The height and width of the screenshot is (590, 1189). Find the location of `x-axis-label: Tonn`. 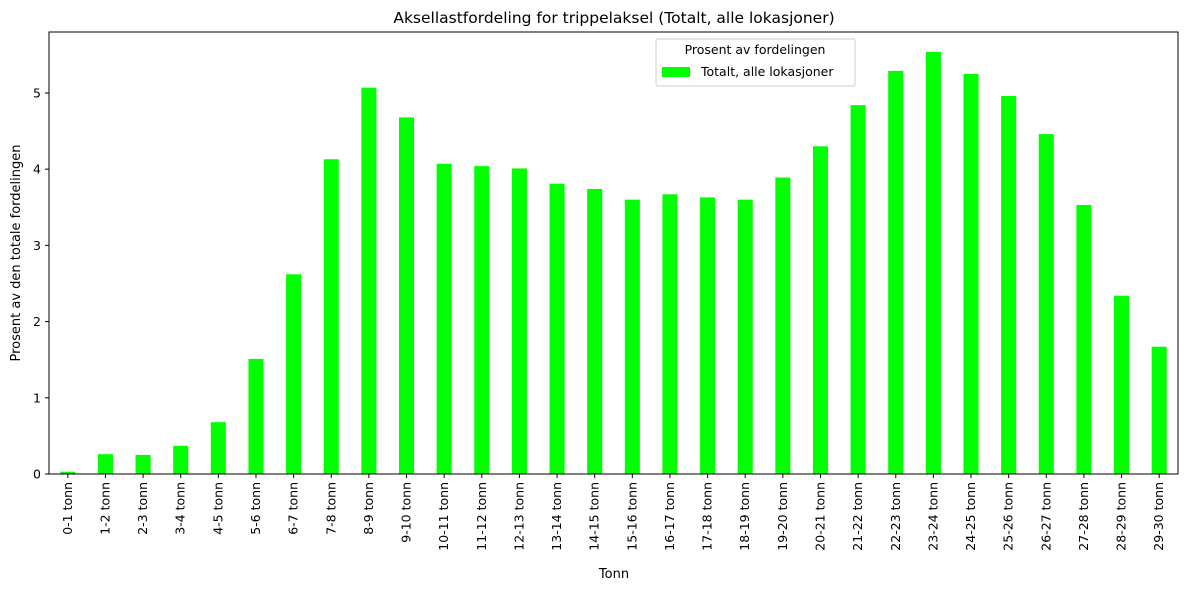

x-axis-label: Tonn is located at coordinates (613, 574).